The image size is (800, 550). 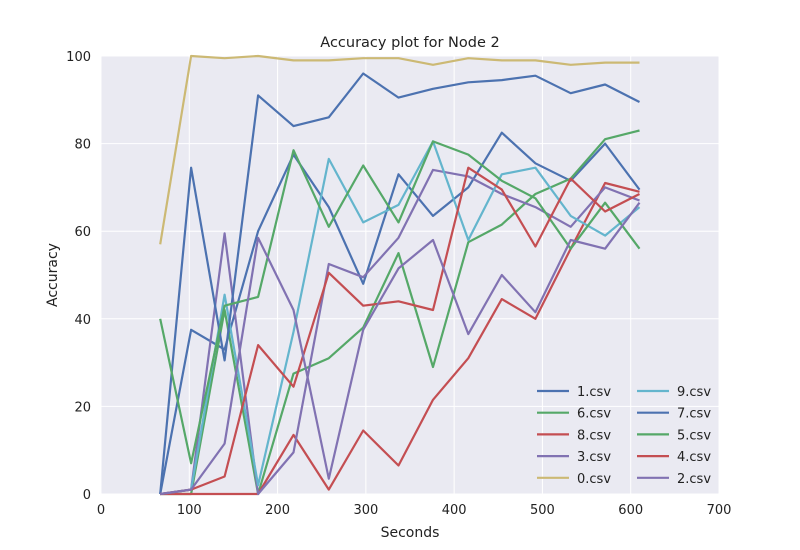 I want to click on legend-label: 7.csv, so click(x=694, y=414).